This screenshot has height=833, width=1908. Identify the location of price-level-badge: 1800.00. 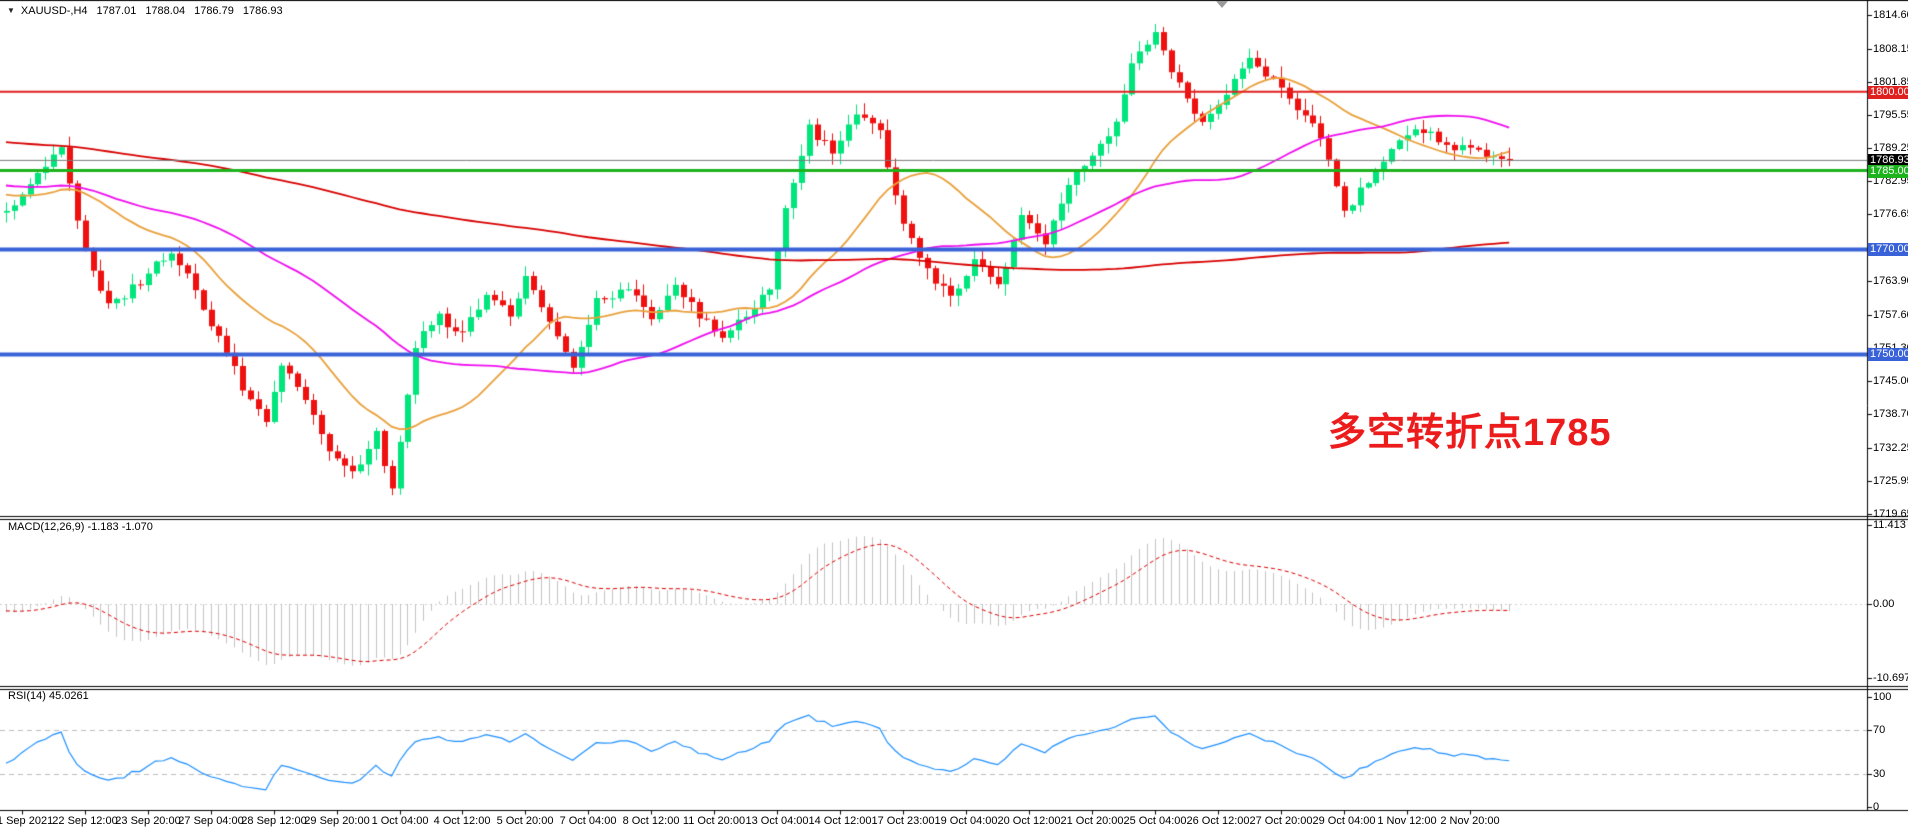
(1888, 92).